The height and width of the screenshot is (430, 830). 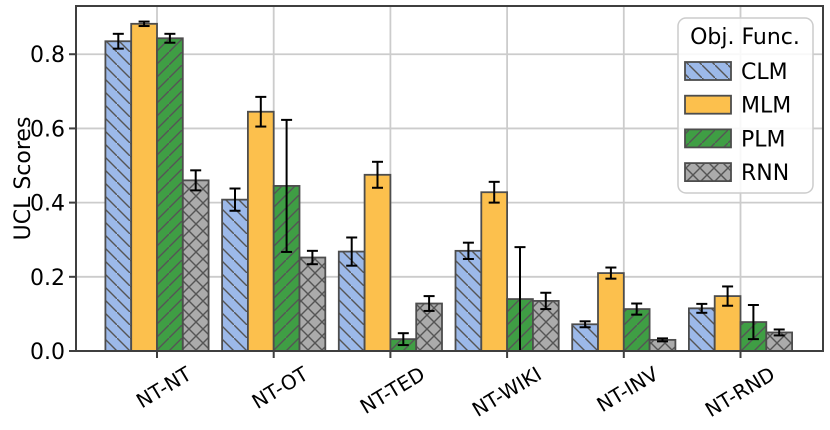 What do you see at coordinates (196, 180) in the screenshot?
I see `error-bar-RNN-NT-NT` at bounding box center [196, 180].